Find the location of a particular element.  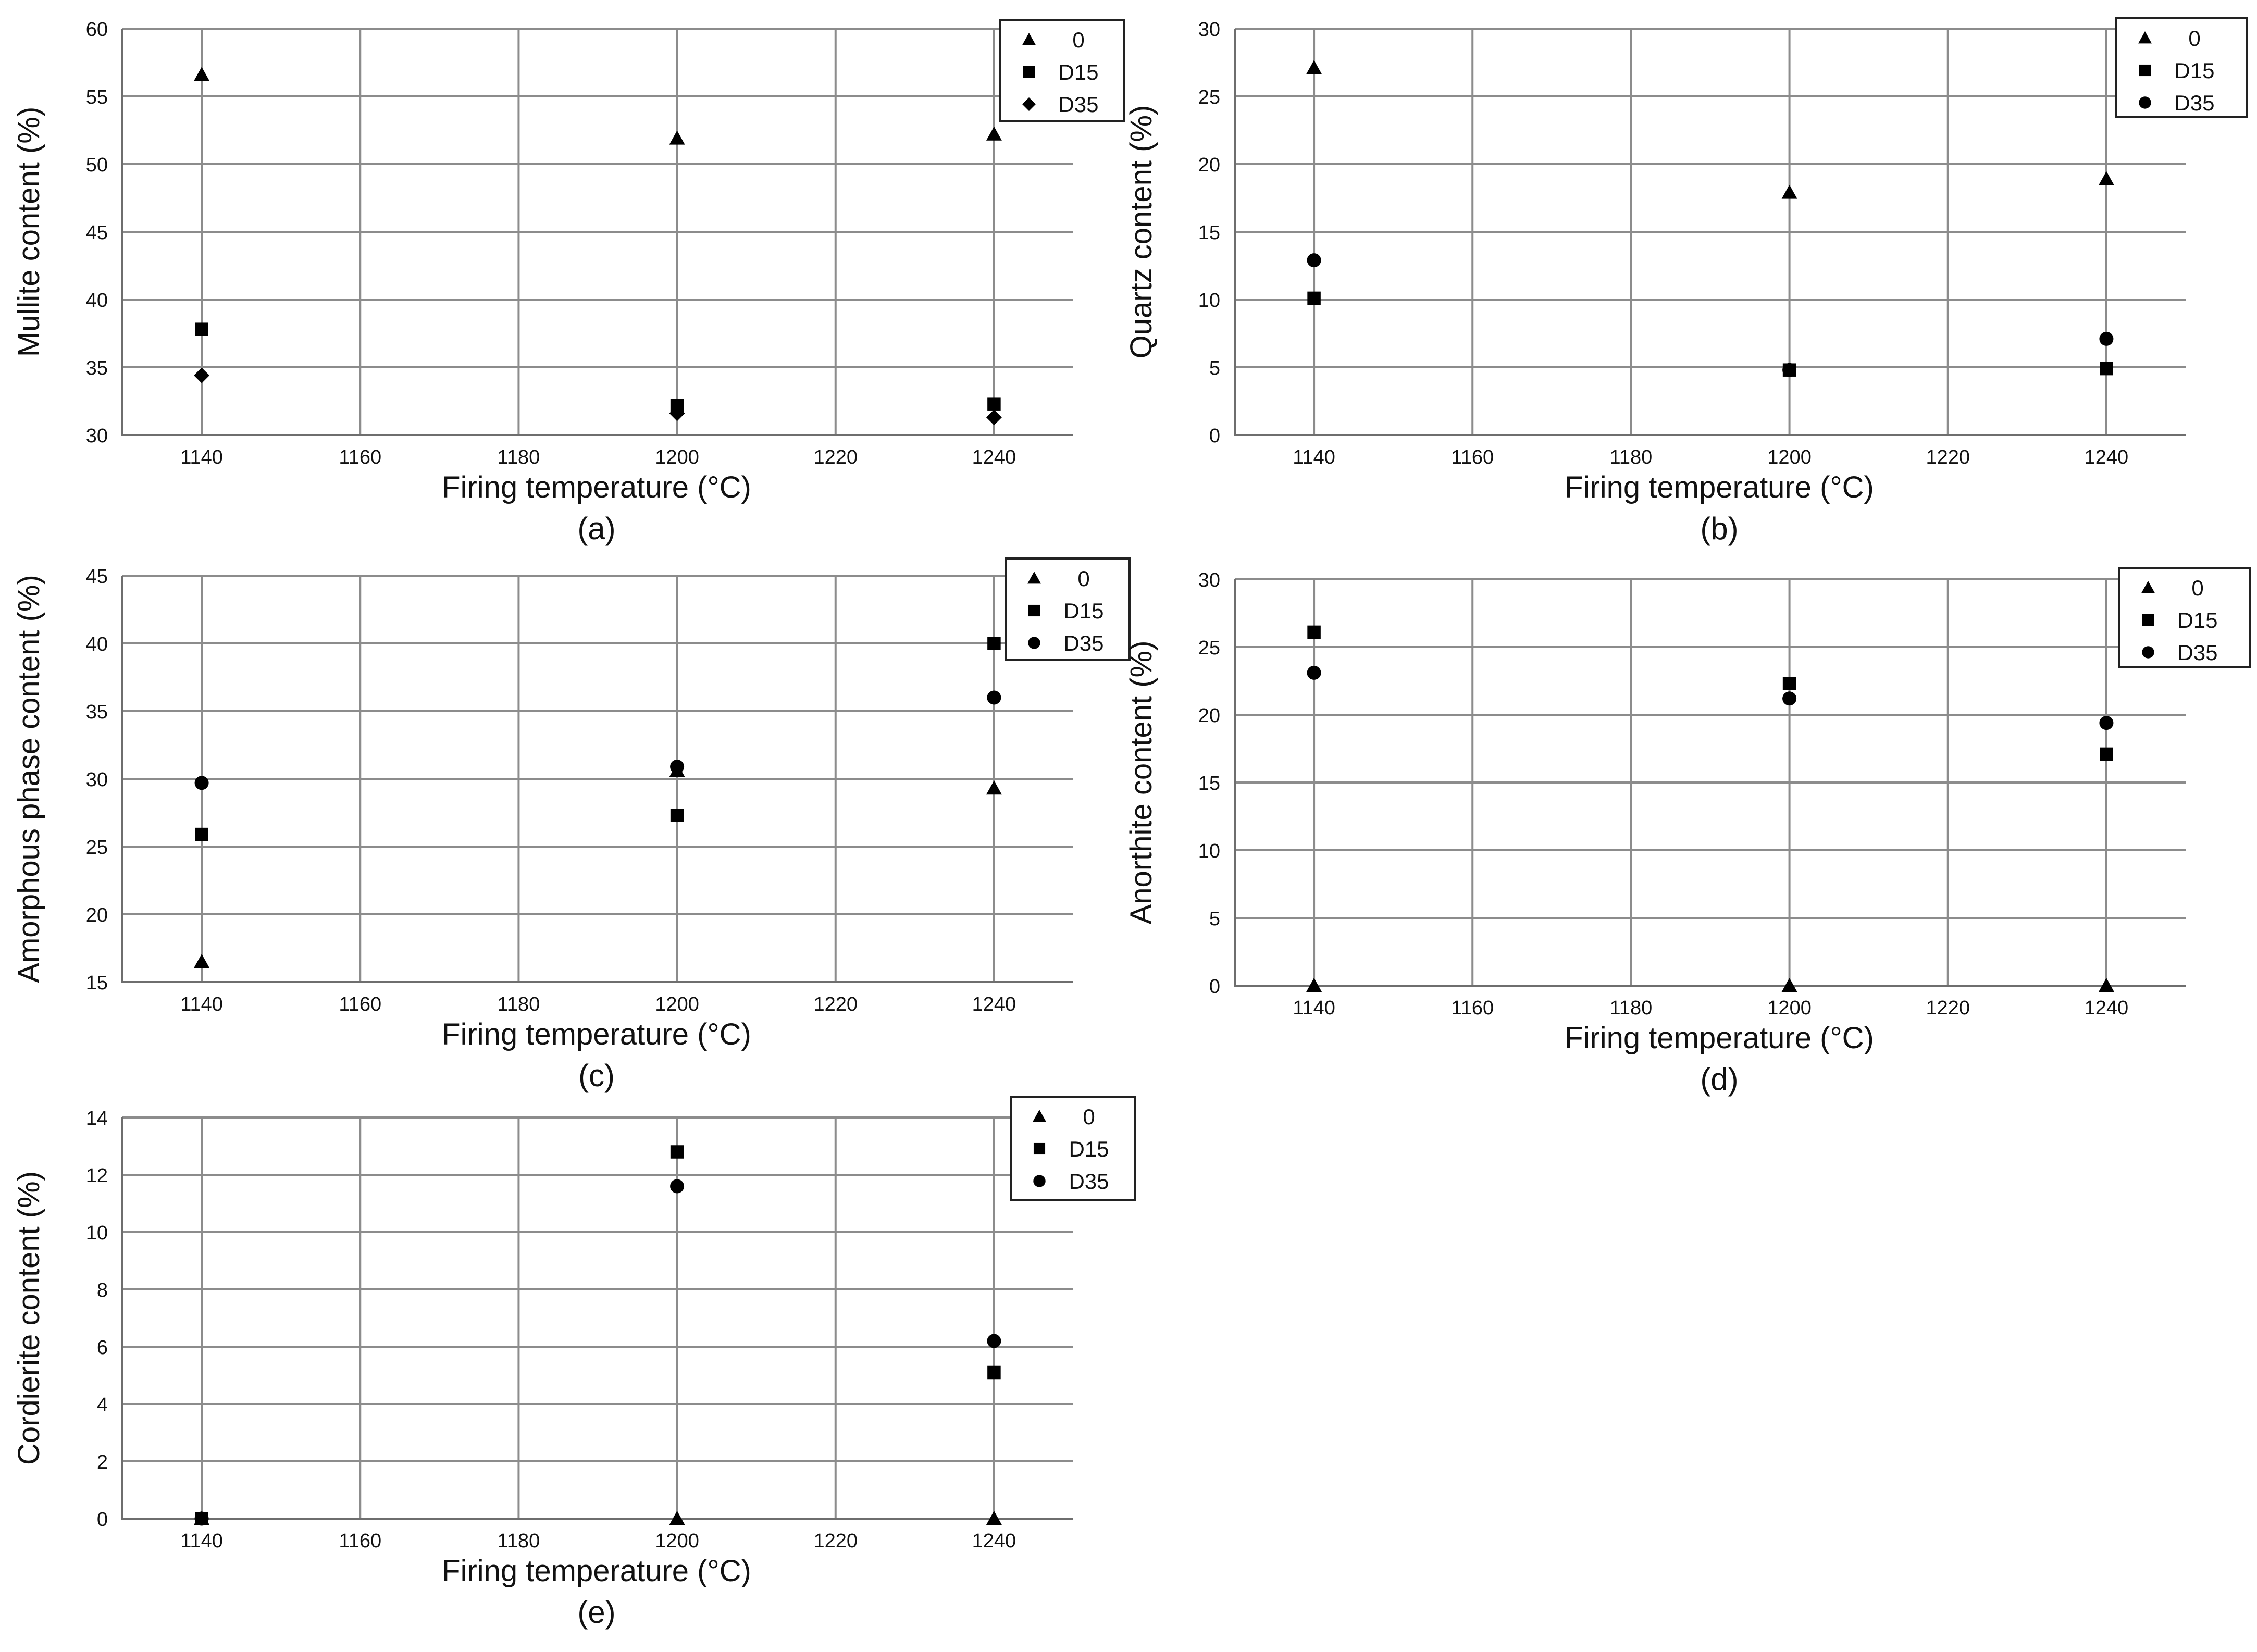

y-axis-title: Cordierite content (%) is located at coordinates (29, 1318).